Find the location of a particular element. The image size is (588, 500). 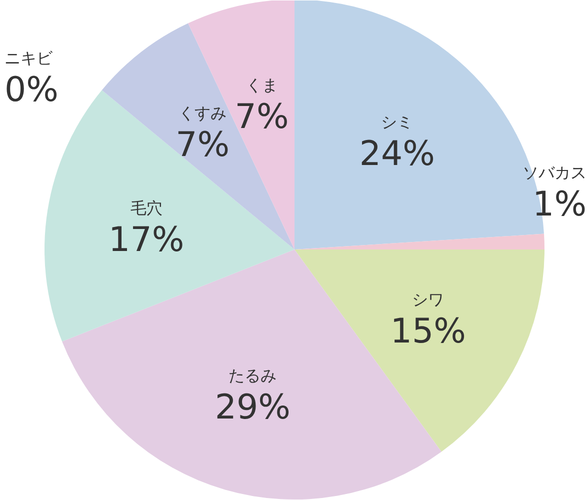

slice-label: シワ is located at coordinates (428, 300).